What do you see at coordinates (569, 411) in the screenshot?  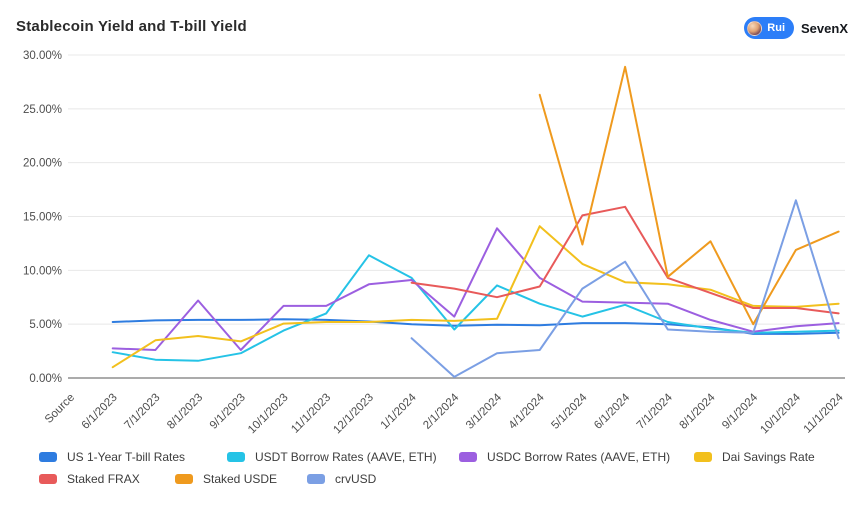 I see `x-axis-tick-label: 5/1/2024` at bounding box center [569, 411].